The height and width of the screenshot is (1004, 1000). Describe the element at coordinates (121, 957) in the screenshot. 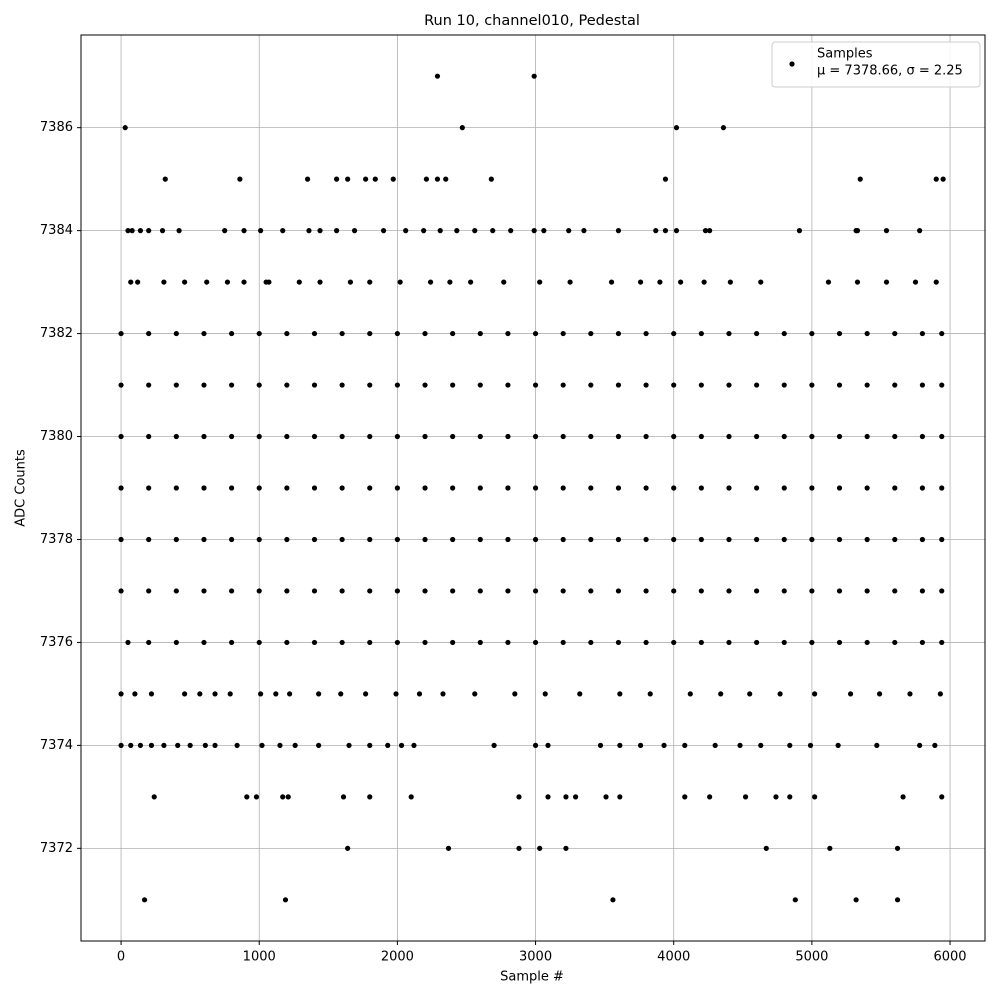

I see `x-tick-label: 0` at that location.